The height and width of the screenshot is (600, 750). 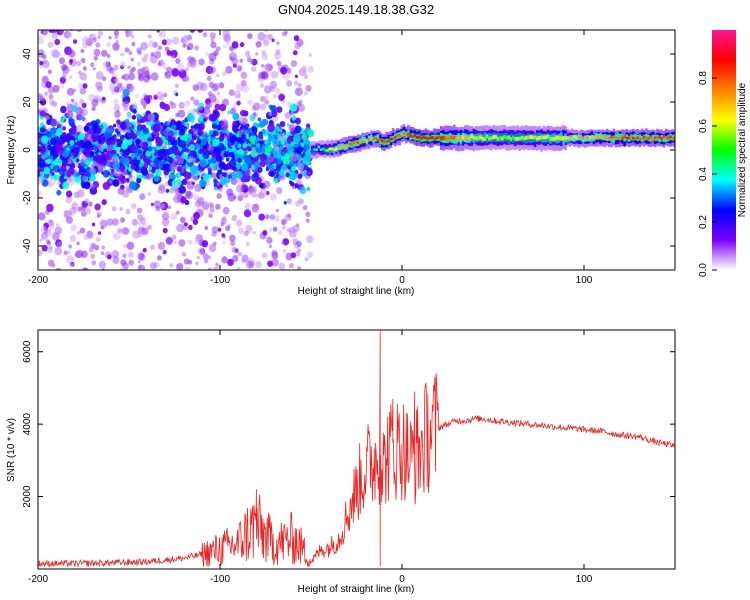 I want to click on x-tick-label: 0, so click(x=402, y=579).